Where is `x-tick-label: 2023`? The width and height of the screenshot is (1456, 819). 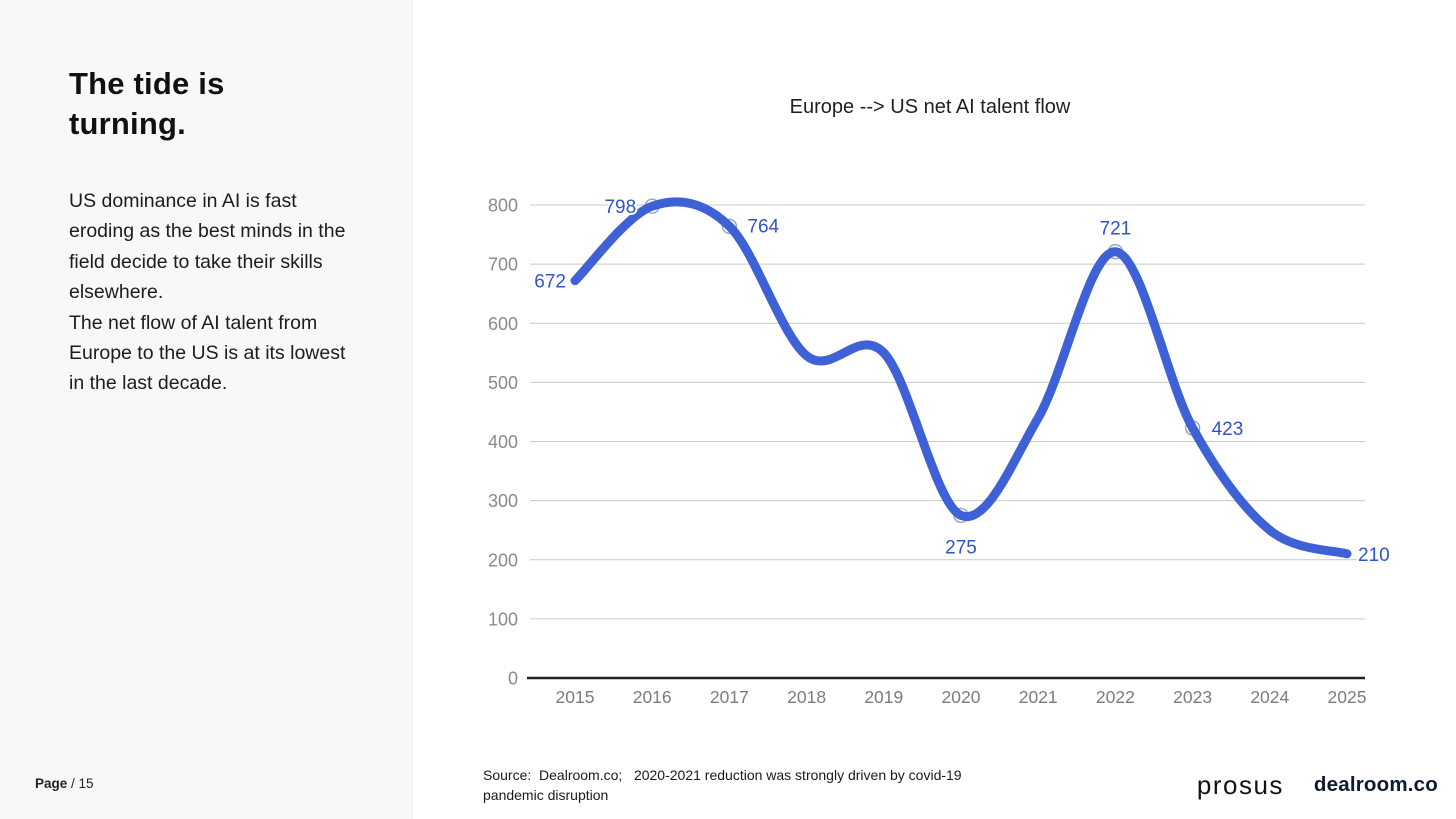
x-tick-label: 2023 is located at coordinates (1192, 697).